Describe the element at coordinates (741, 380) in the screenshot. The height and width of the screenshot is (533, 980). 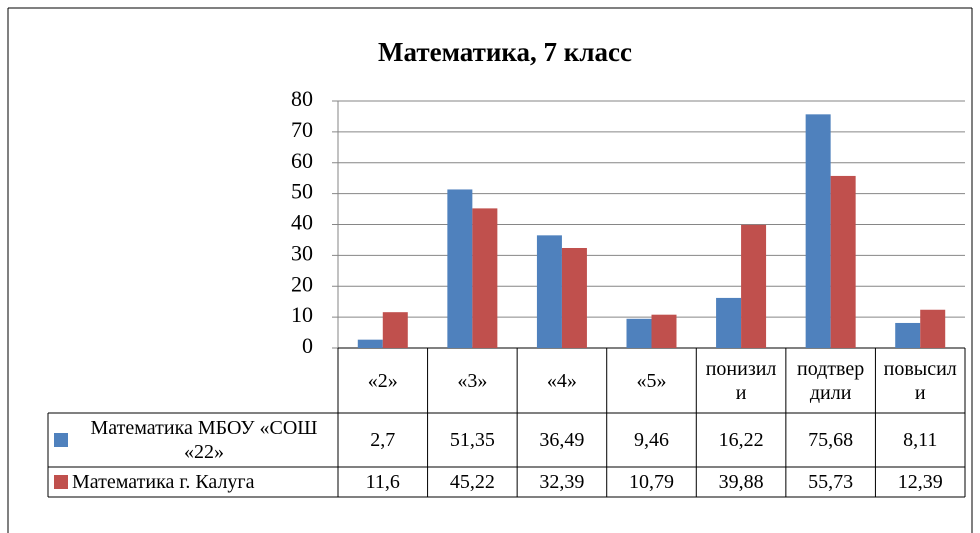
I see `x-tick-label: понизили` at that location.